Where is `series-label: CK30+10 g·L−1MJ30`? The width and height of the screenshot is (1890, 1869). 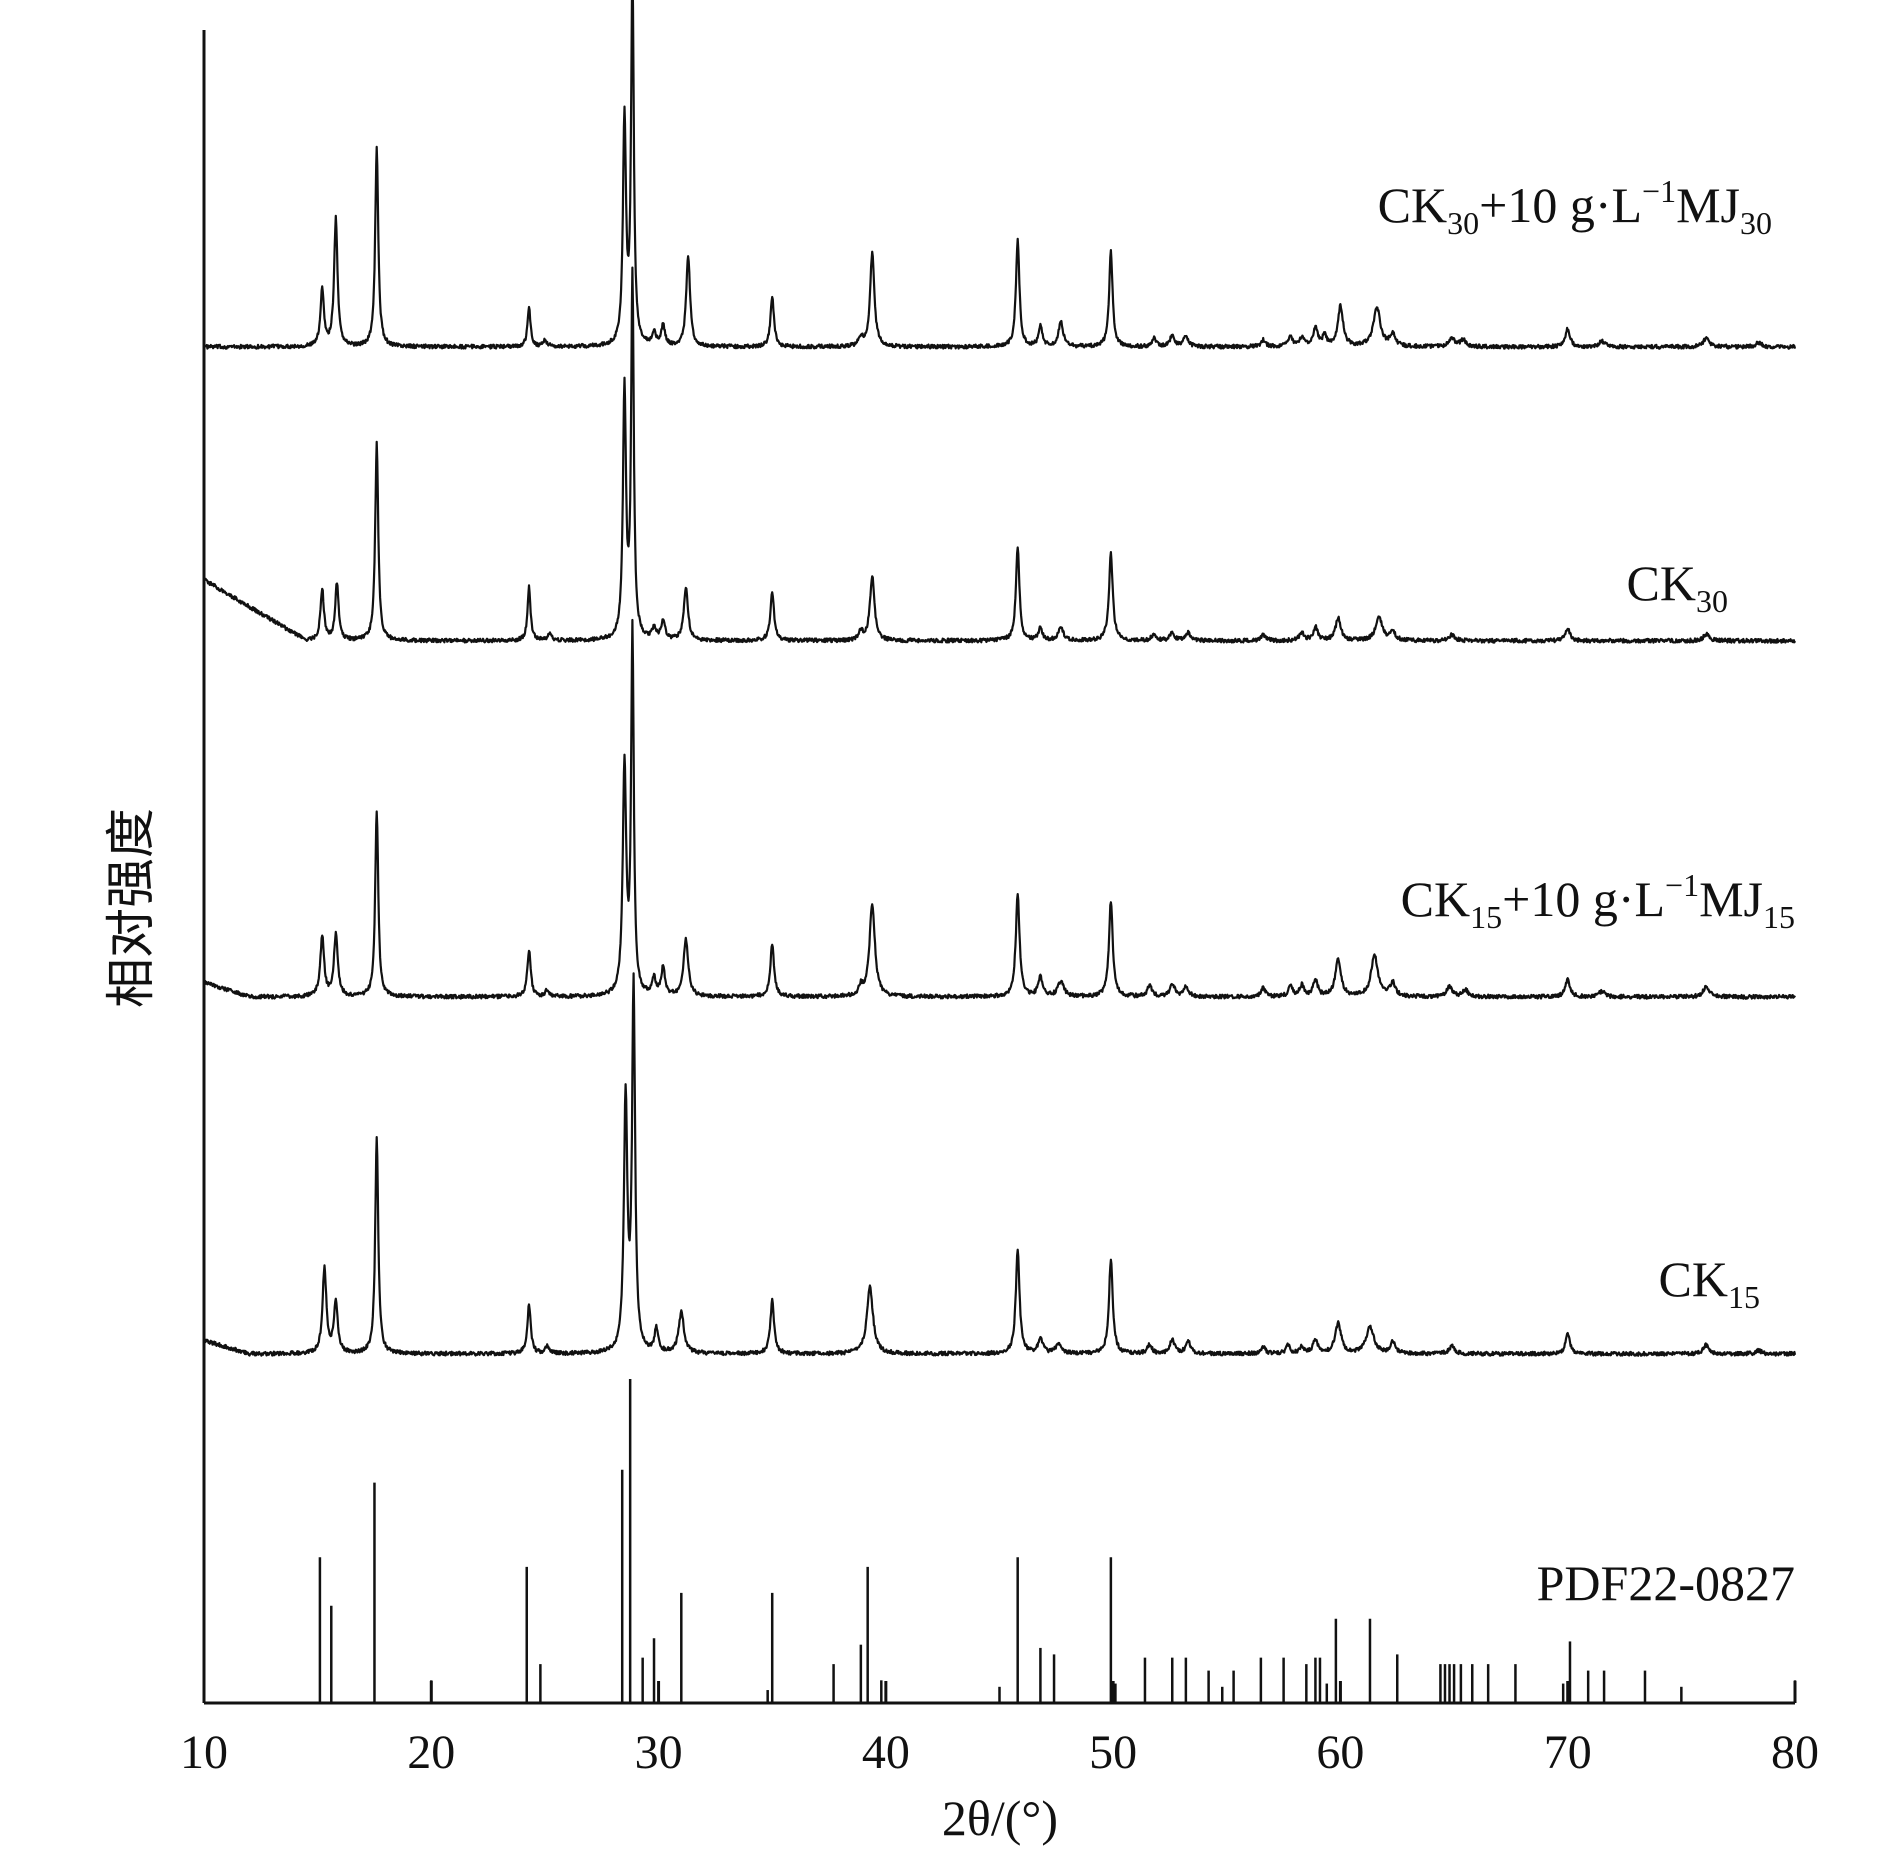
series-label: CK30+10 g·L−1MJ30 is located at coordinates (1575, 207).